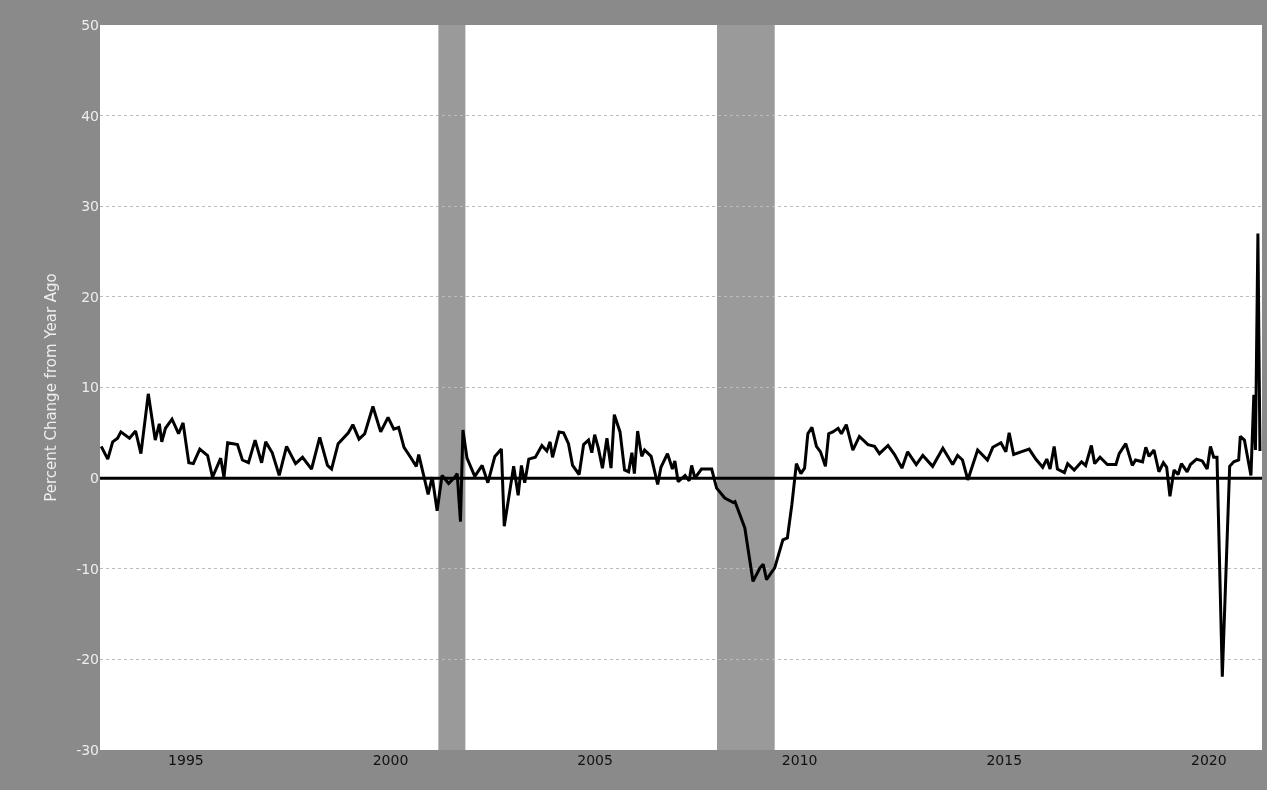 The height and width of the screenshot is (790, 1267). I want to click on x-tick-label: 2005, so click(595, 760).